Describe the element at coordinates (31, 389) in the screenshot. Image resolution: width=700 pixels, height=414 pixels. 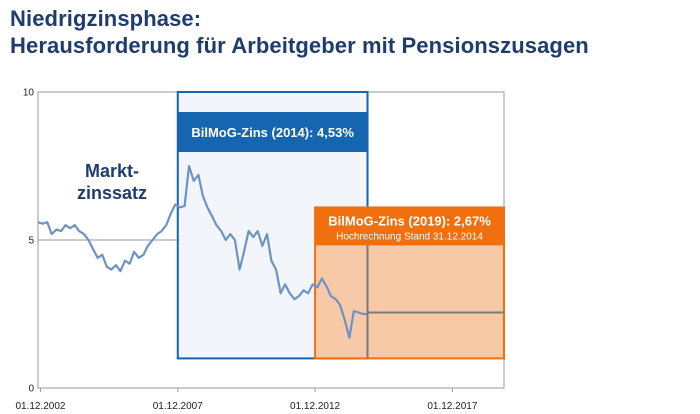
I see `y-tick-label: 0` at that location.